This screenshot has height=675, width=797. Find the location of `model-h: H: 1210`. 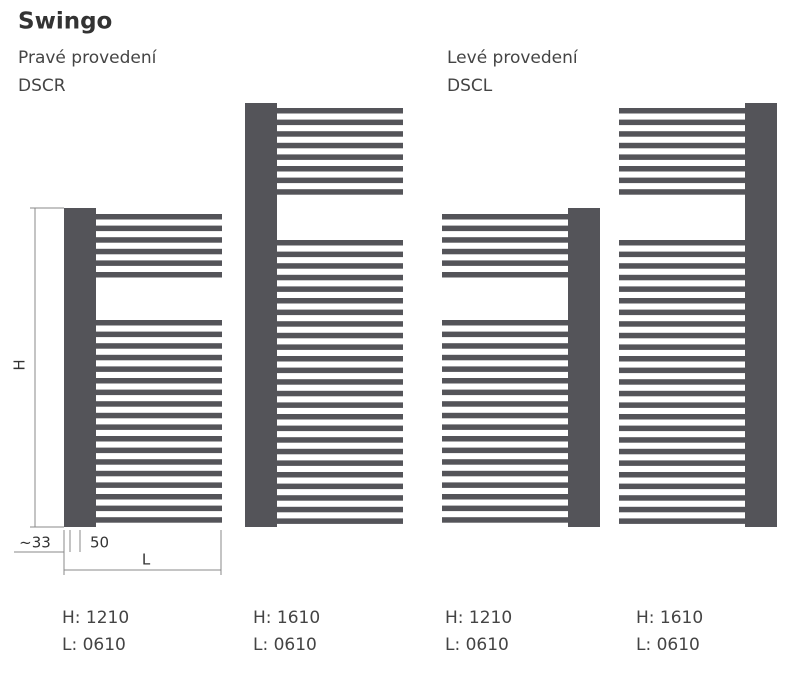

model-h: H: 1210 is located at coordinates (95, 618).